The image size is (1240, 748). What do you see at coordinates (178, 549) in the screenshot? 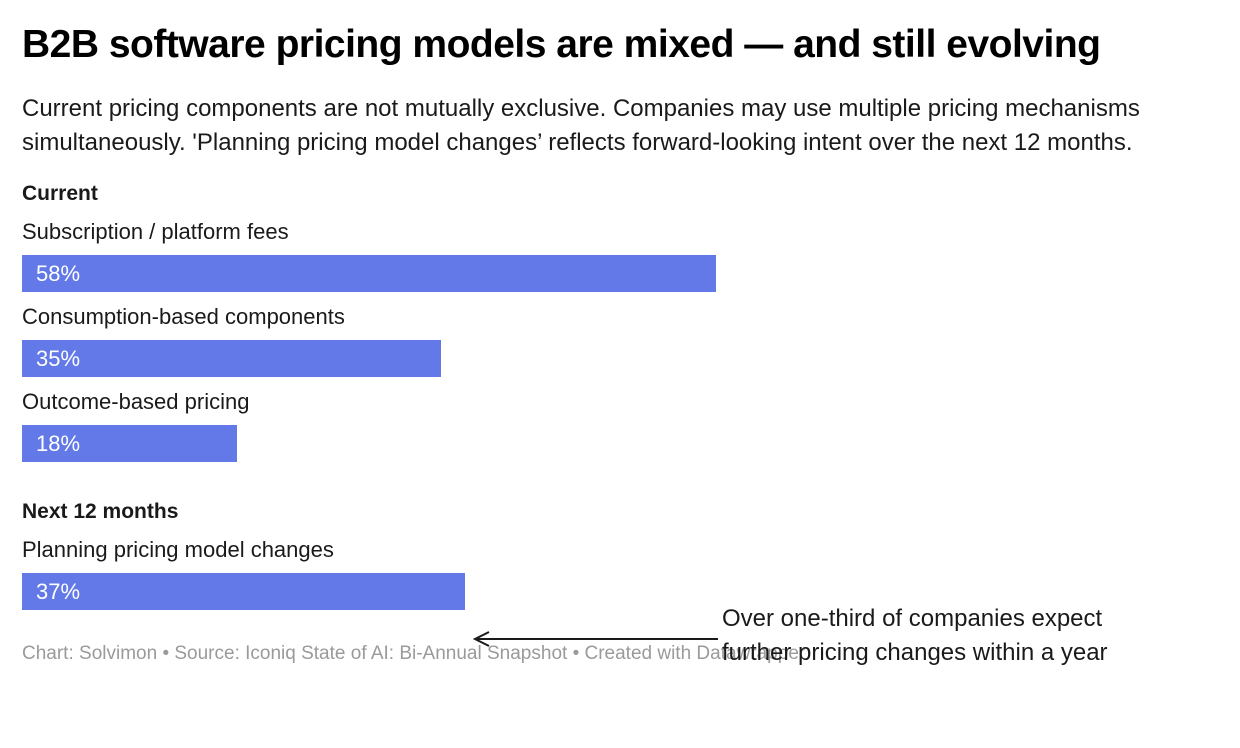
I see `bar-label: Planning pricing model changes` at bounding box center [178, 549].